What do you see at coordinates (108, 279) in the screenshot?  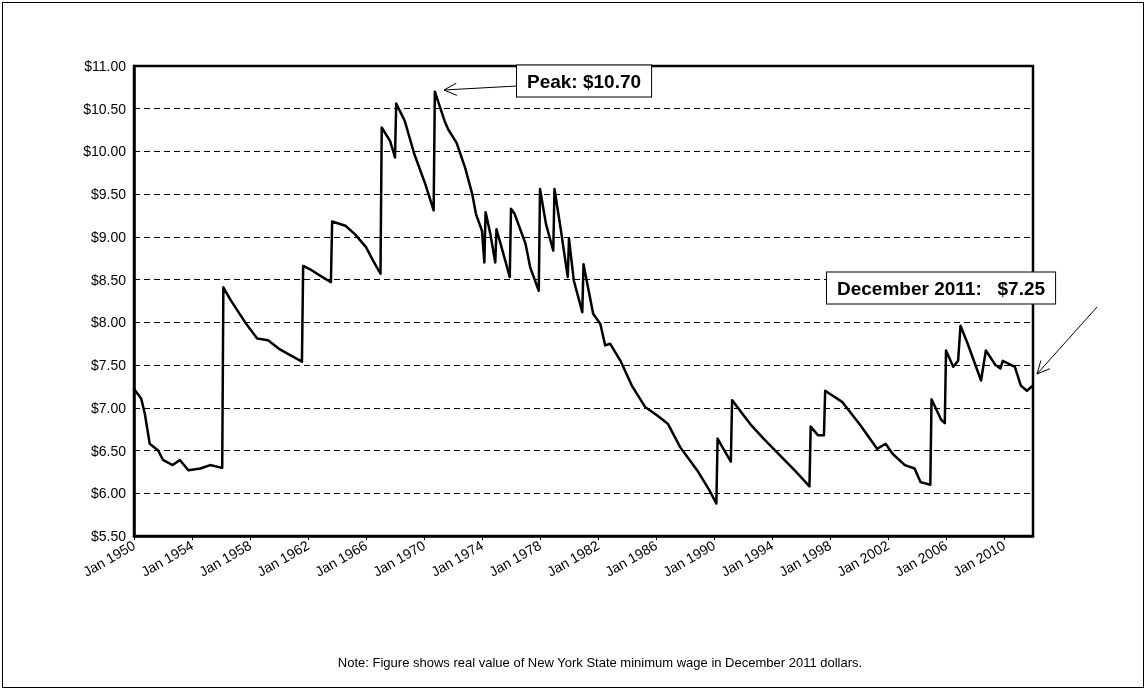 I see `y-tick-label: $8.50` at bounding box center [108, 279].